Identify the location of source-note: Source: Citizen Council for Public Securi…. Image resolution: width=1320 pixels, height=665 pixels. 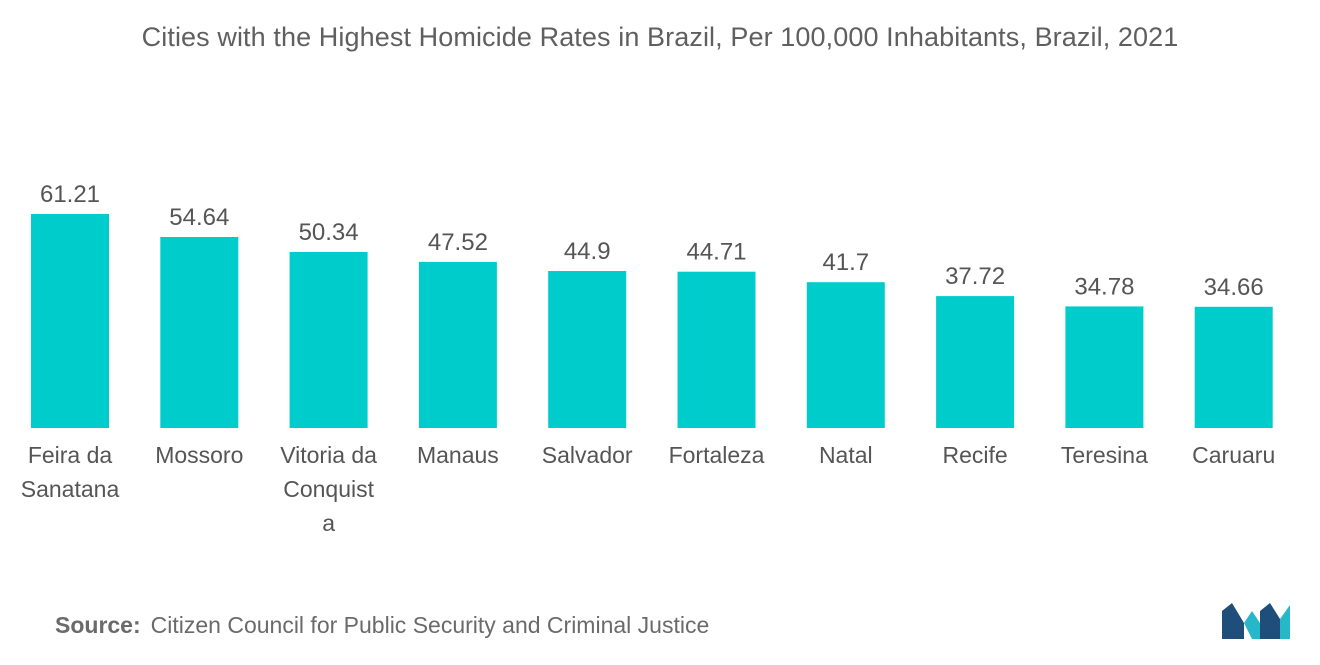
(382, 625).